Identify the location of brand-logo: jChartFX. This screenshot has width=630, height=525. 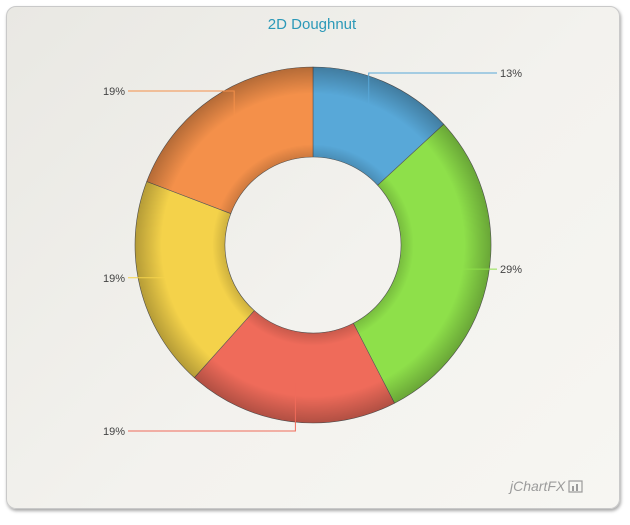
(538, 486).